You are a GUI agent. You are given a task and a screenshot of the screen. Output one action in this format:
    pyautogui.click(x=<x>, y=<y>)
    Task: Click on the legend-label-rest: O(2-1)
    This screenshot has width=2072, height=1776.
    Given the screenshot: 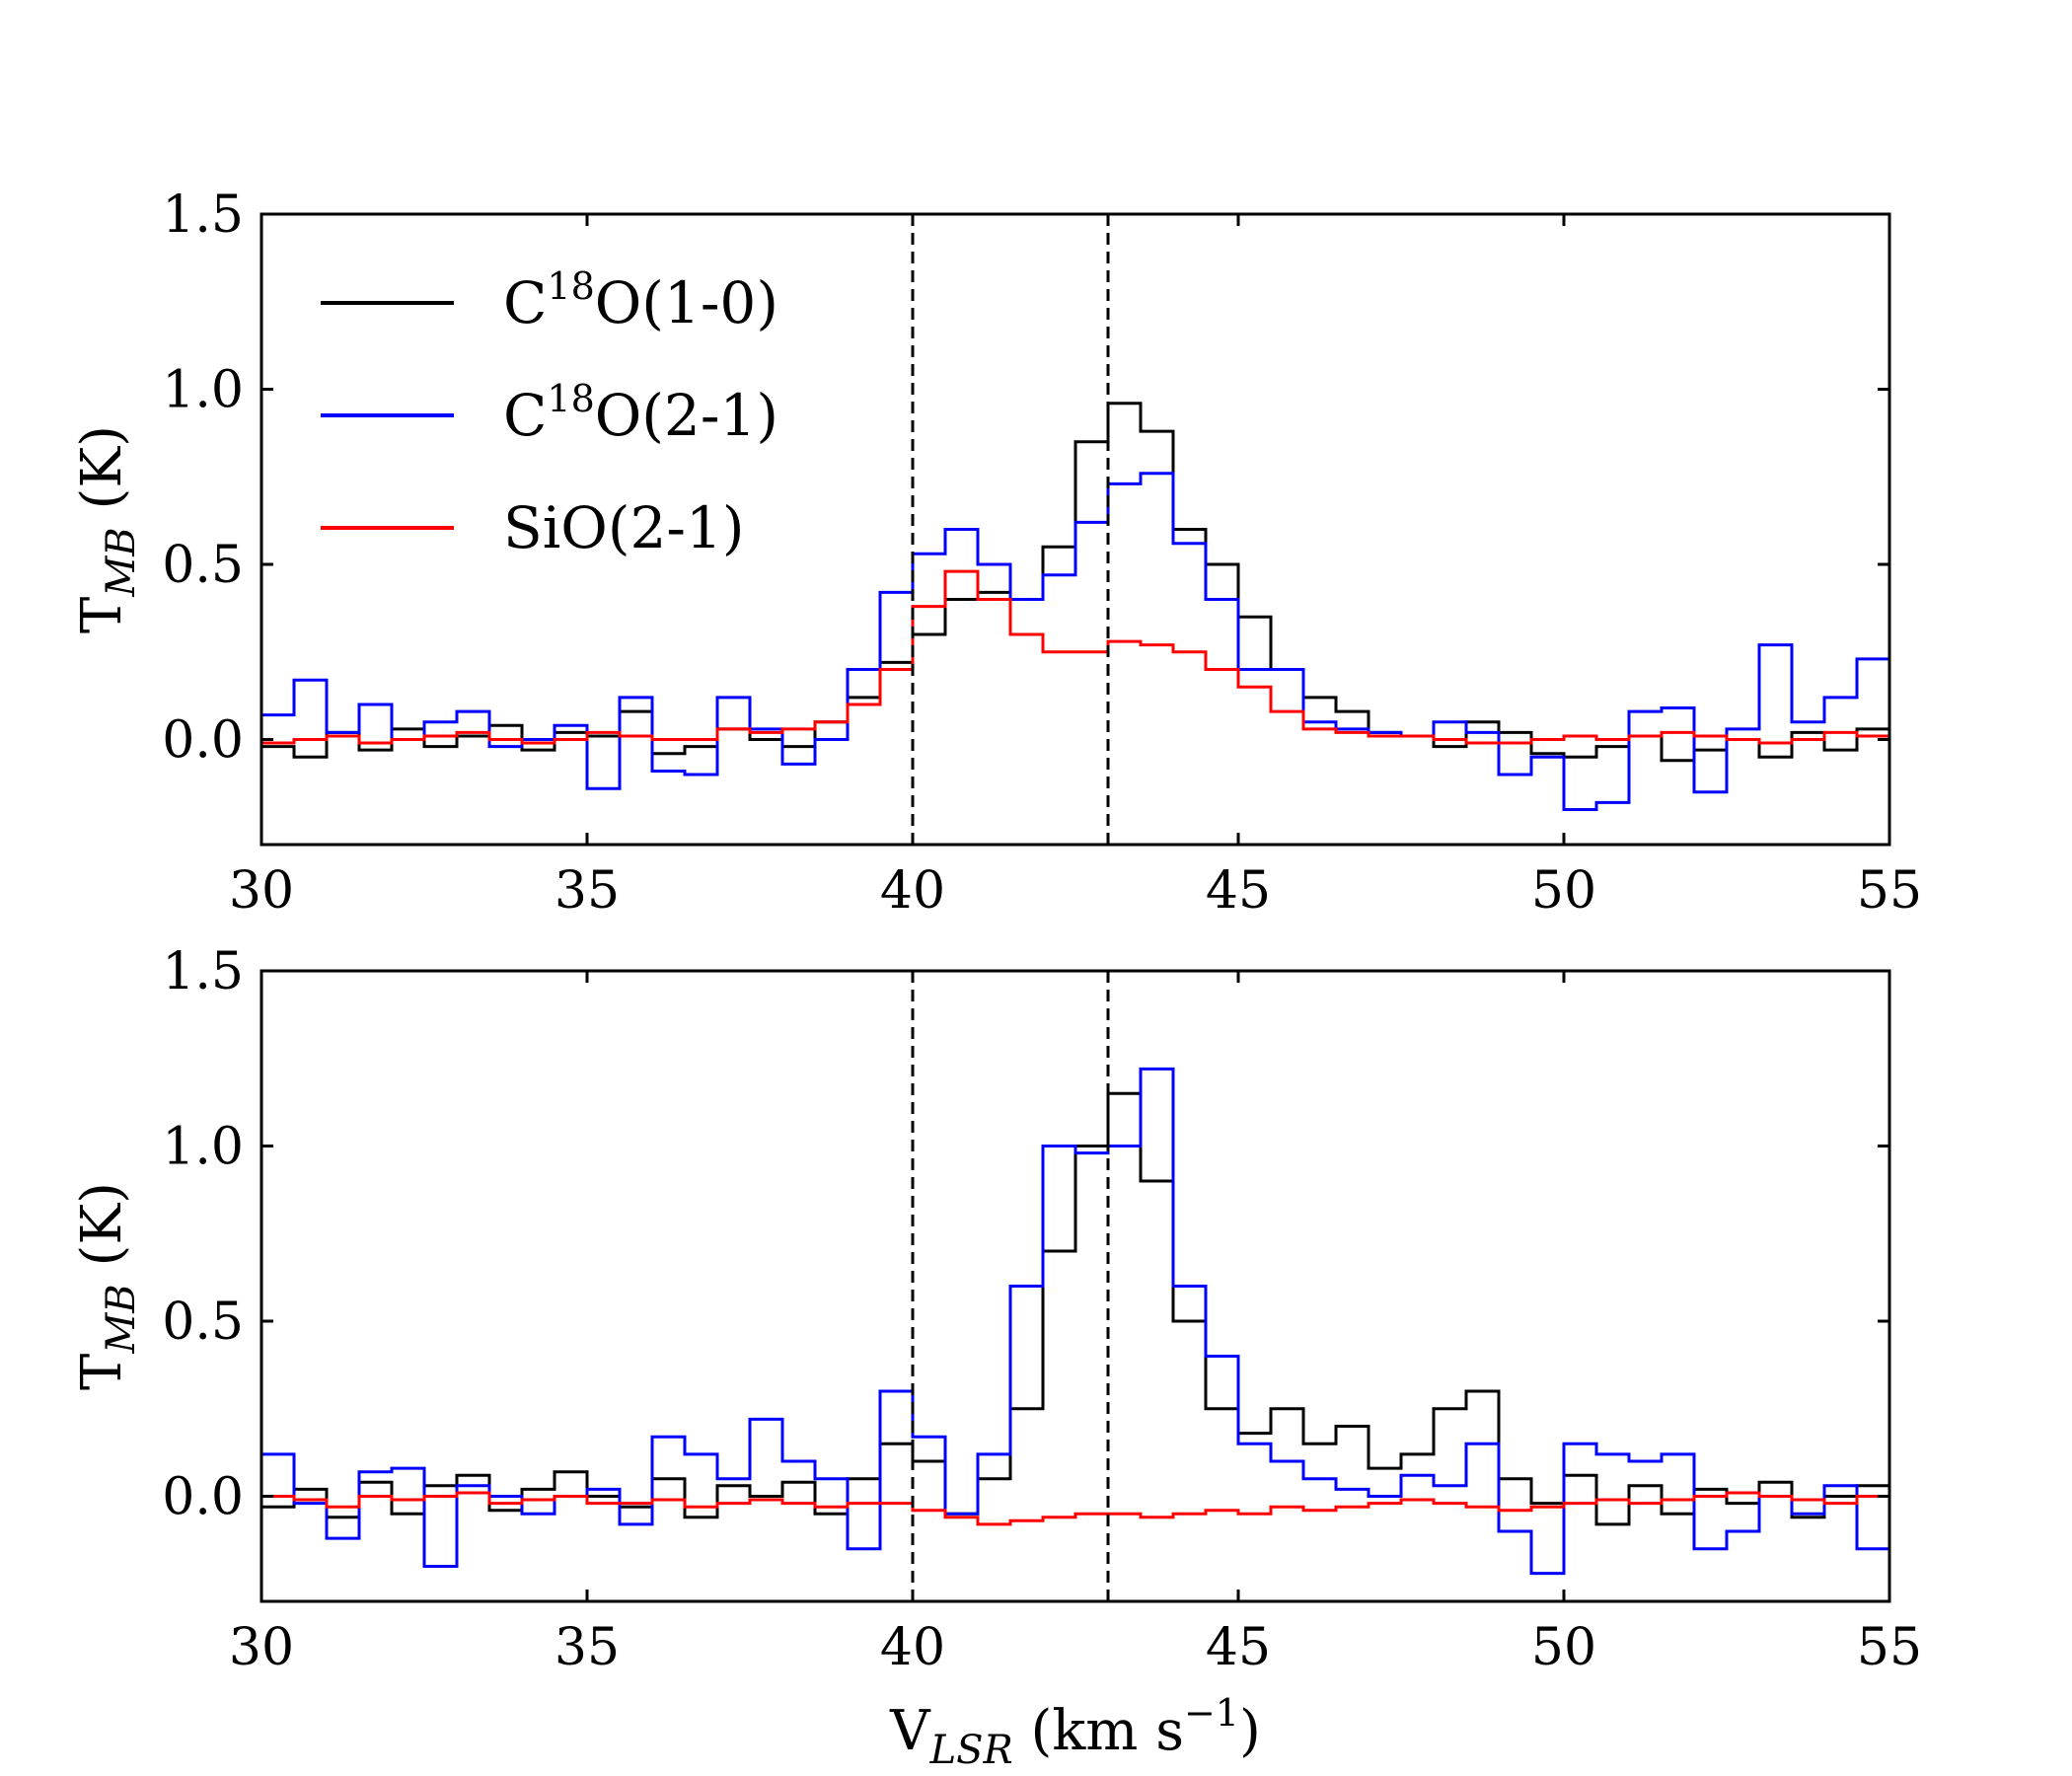 What is the action you would take?
    pyautogui.click(x=687, y=416)
    